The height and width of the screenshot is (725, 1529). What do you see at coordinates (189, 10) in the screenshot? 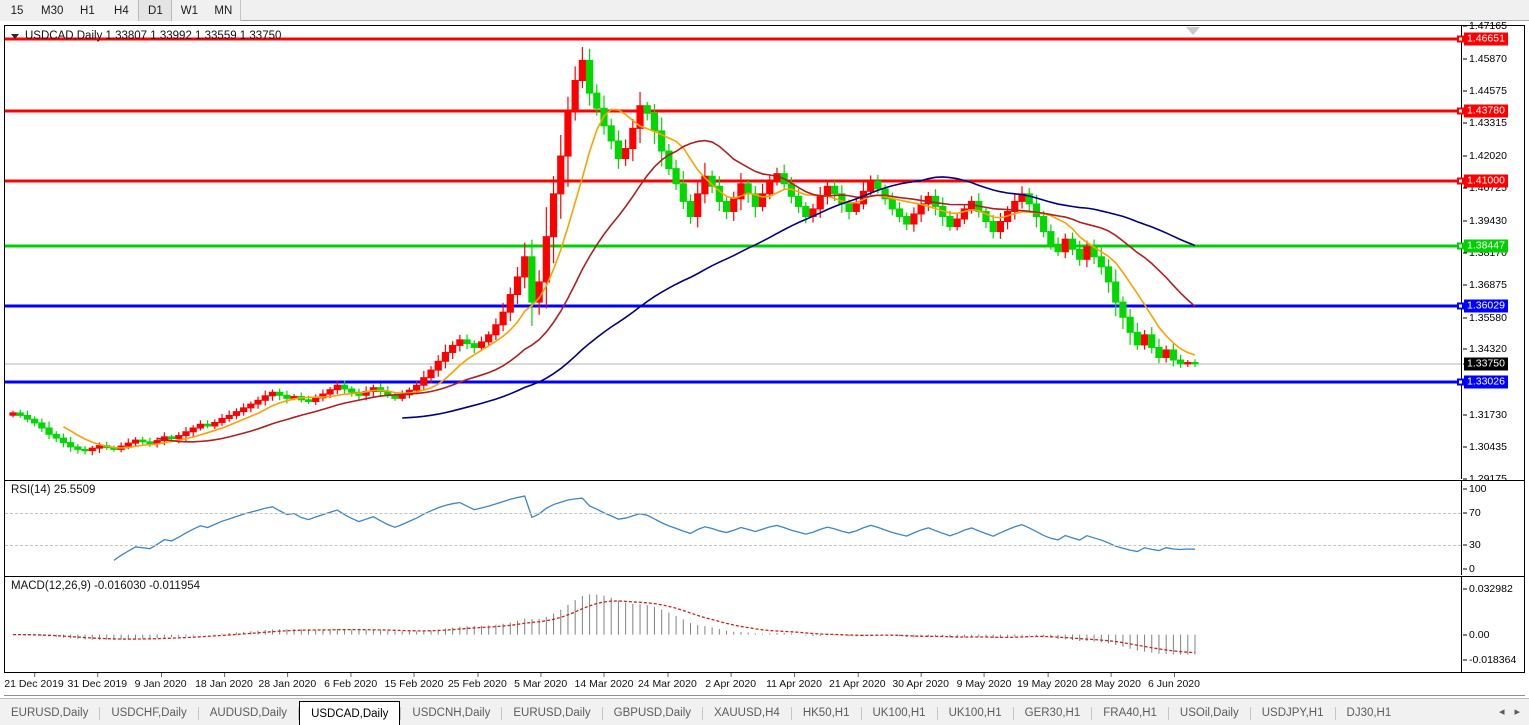
I see `timeframe-button-w1: W1` at bounding box center [189, 10].